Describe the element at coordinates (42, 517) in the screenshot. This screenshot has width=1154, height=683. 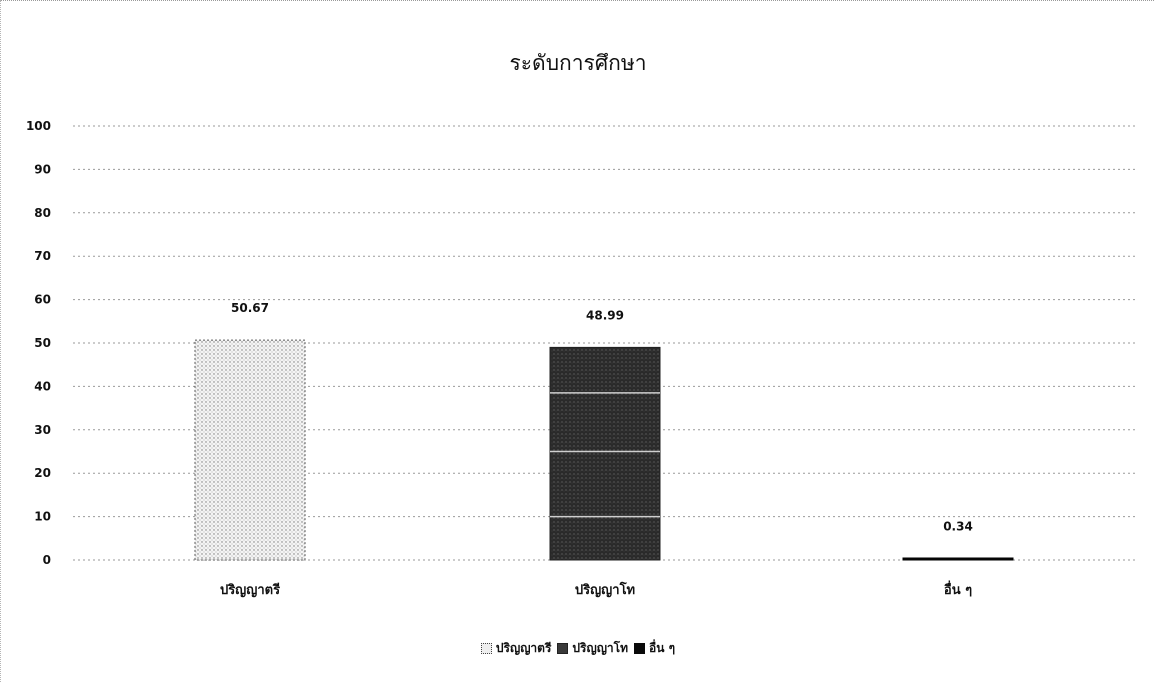
I see `y-tick-label: 10` at that location.